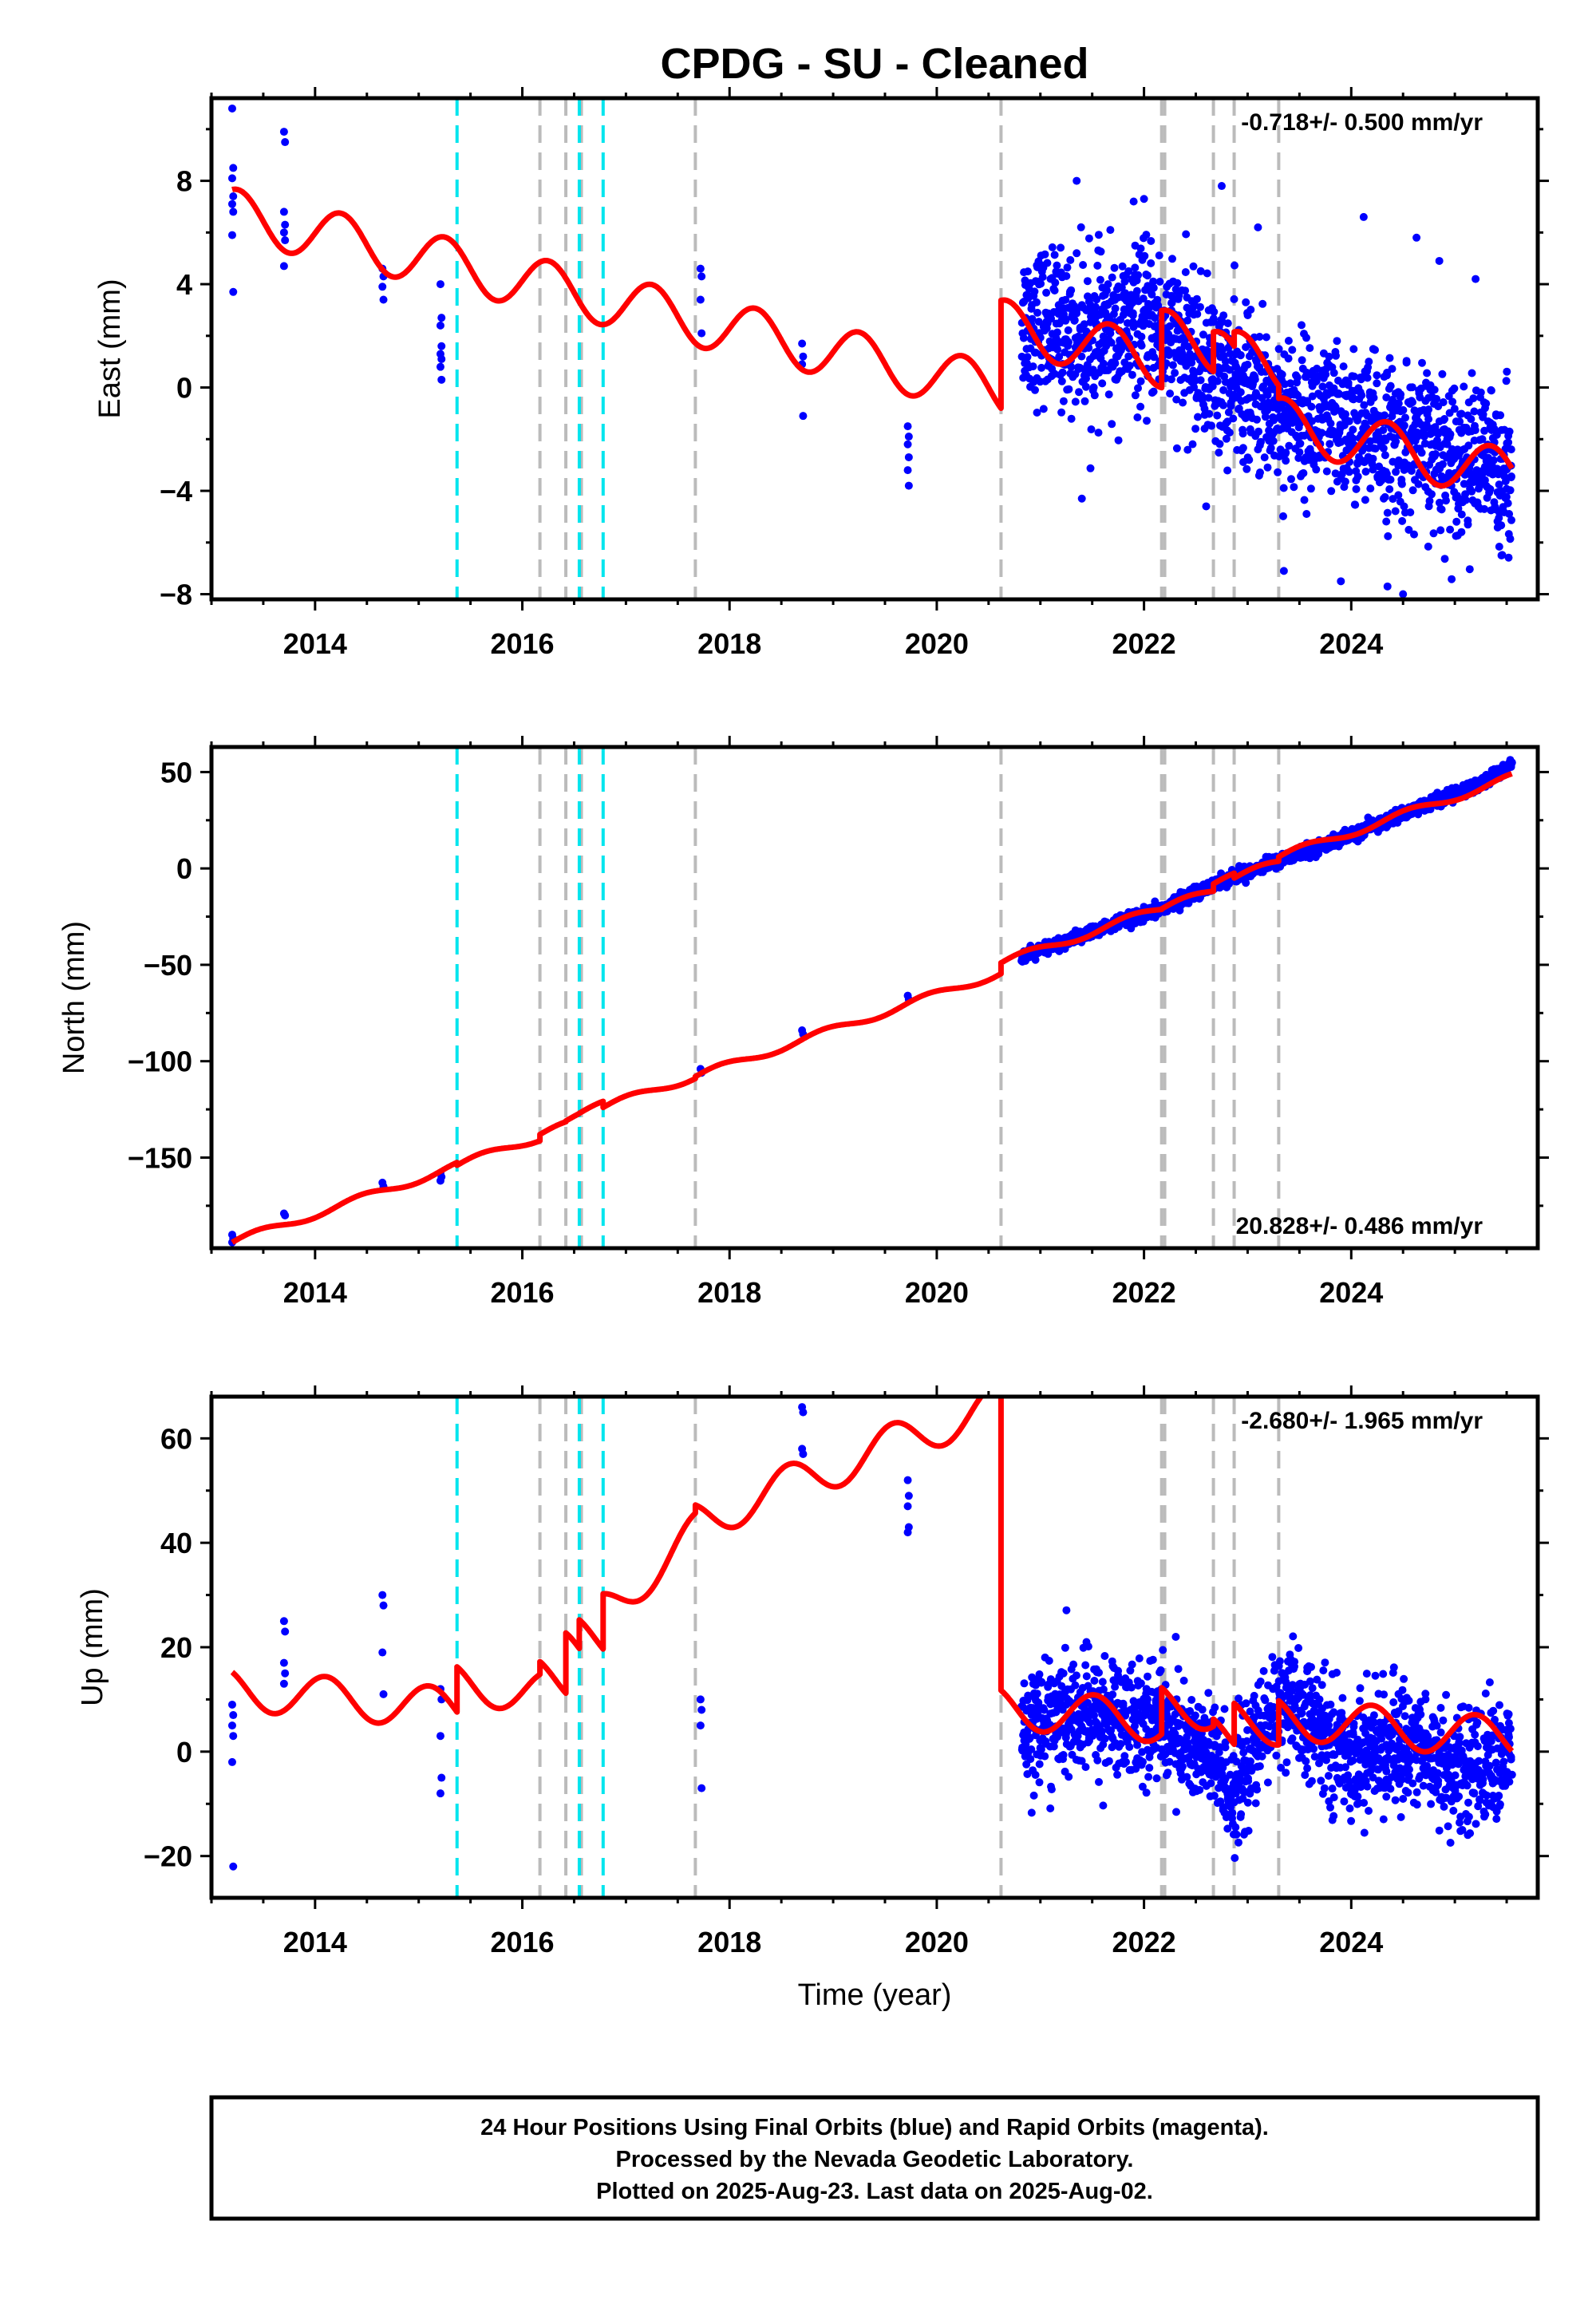  I want to click on east-model-curve, so click(873, 337).